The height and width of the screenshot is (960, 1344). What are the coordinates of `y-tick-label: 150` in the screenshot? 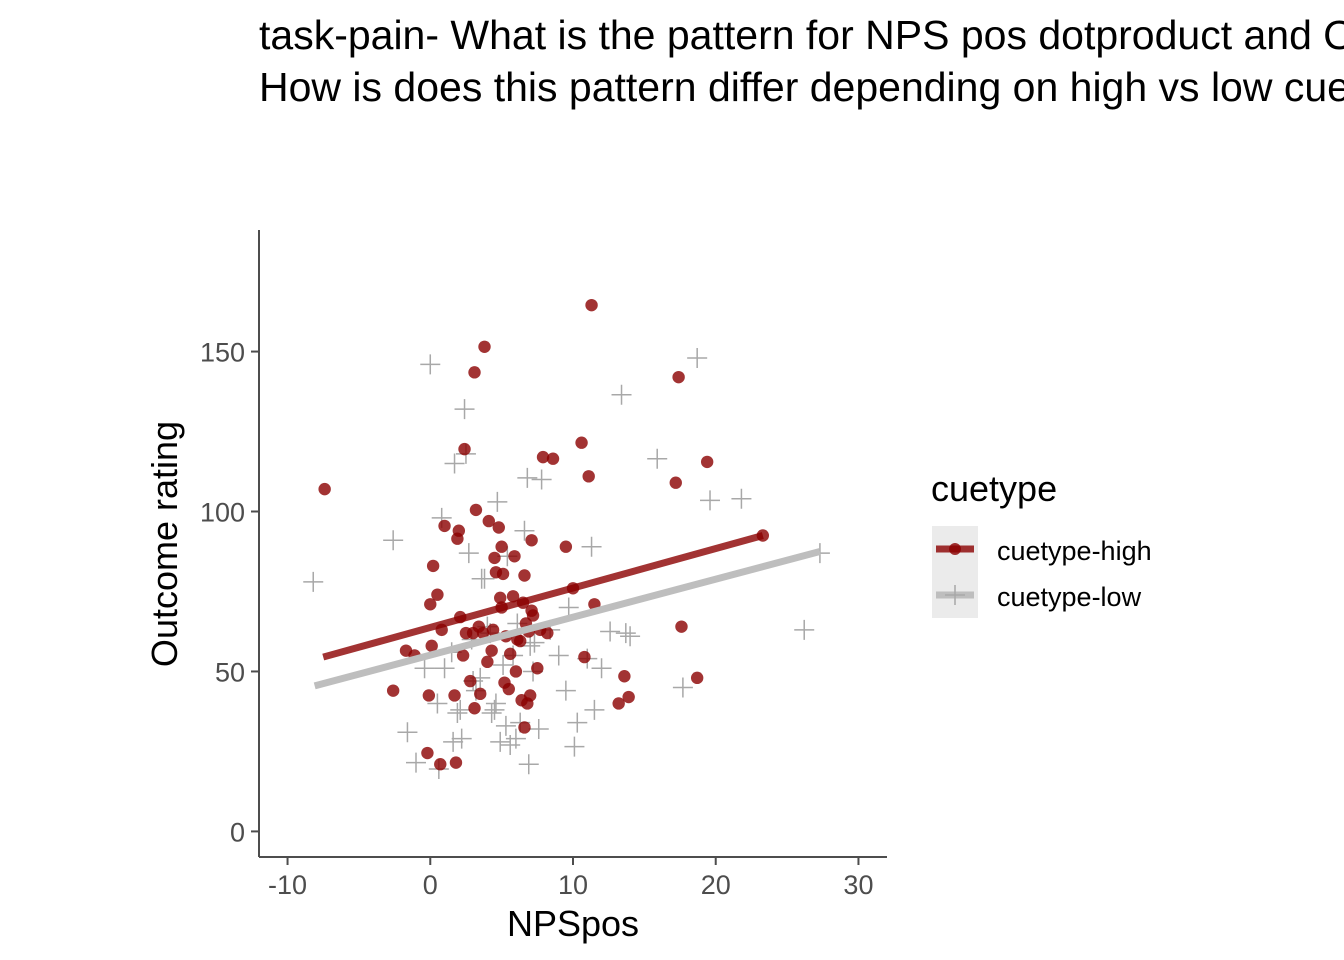 It's located at (222, 353).